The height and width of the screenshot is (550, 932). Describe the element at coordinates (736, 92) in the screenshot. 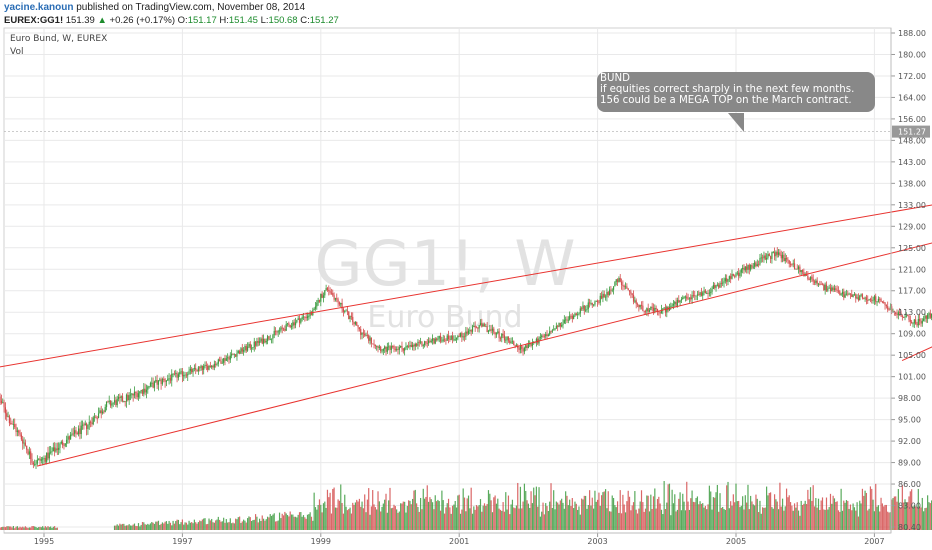

I see `annotation-callout` at that location.